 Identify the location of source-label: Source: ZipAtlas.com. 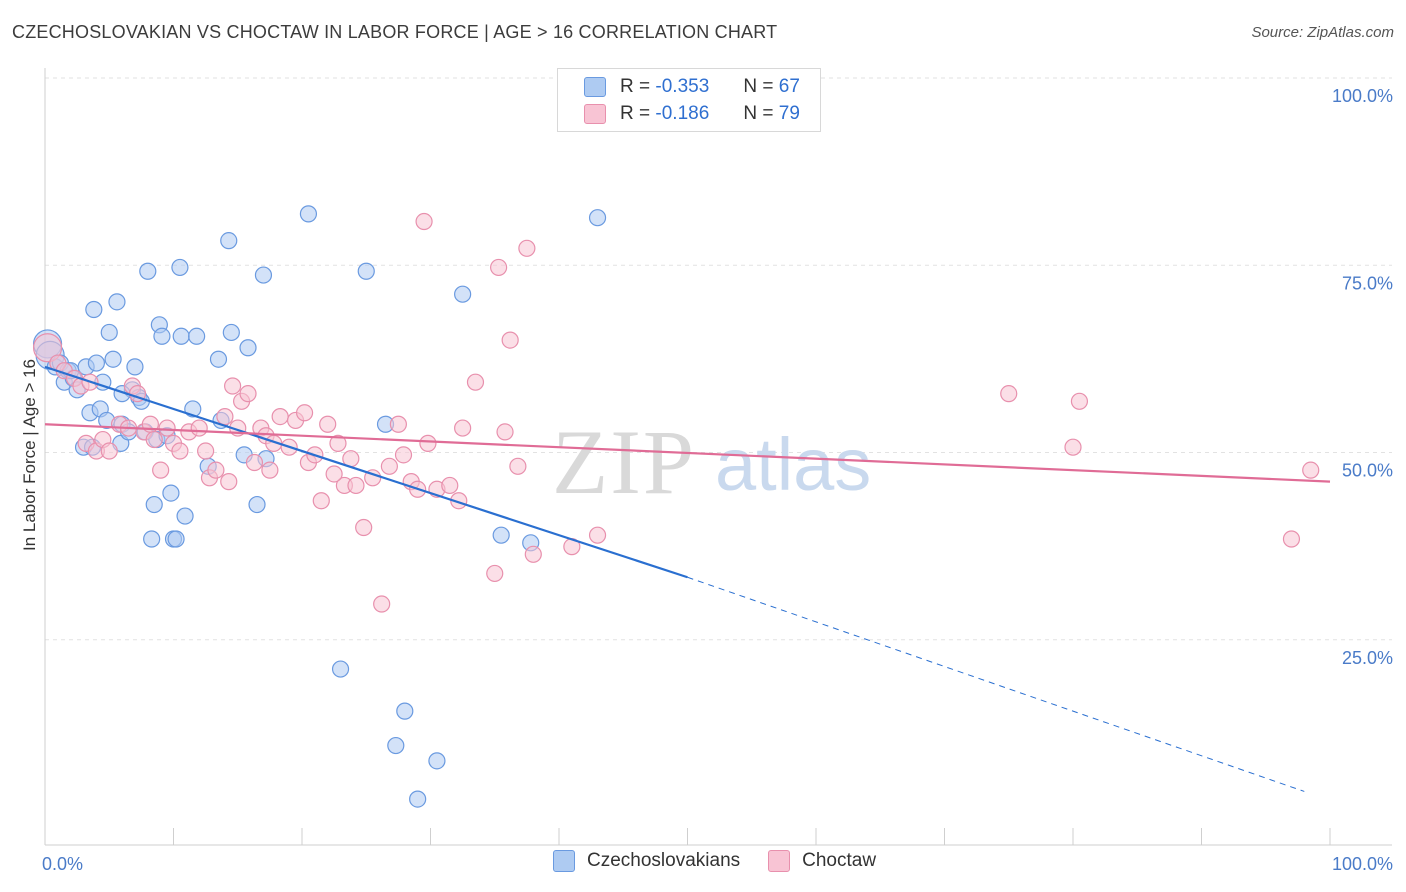
(1322, 32).